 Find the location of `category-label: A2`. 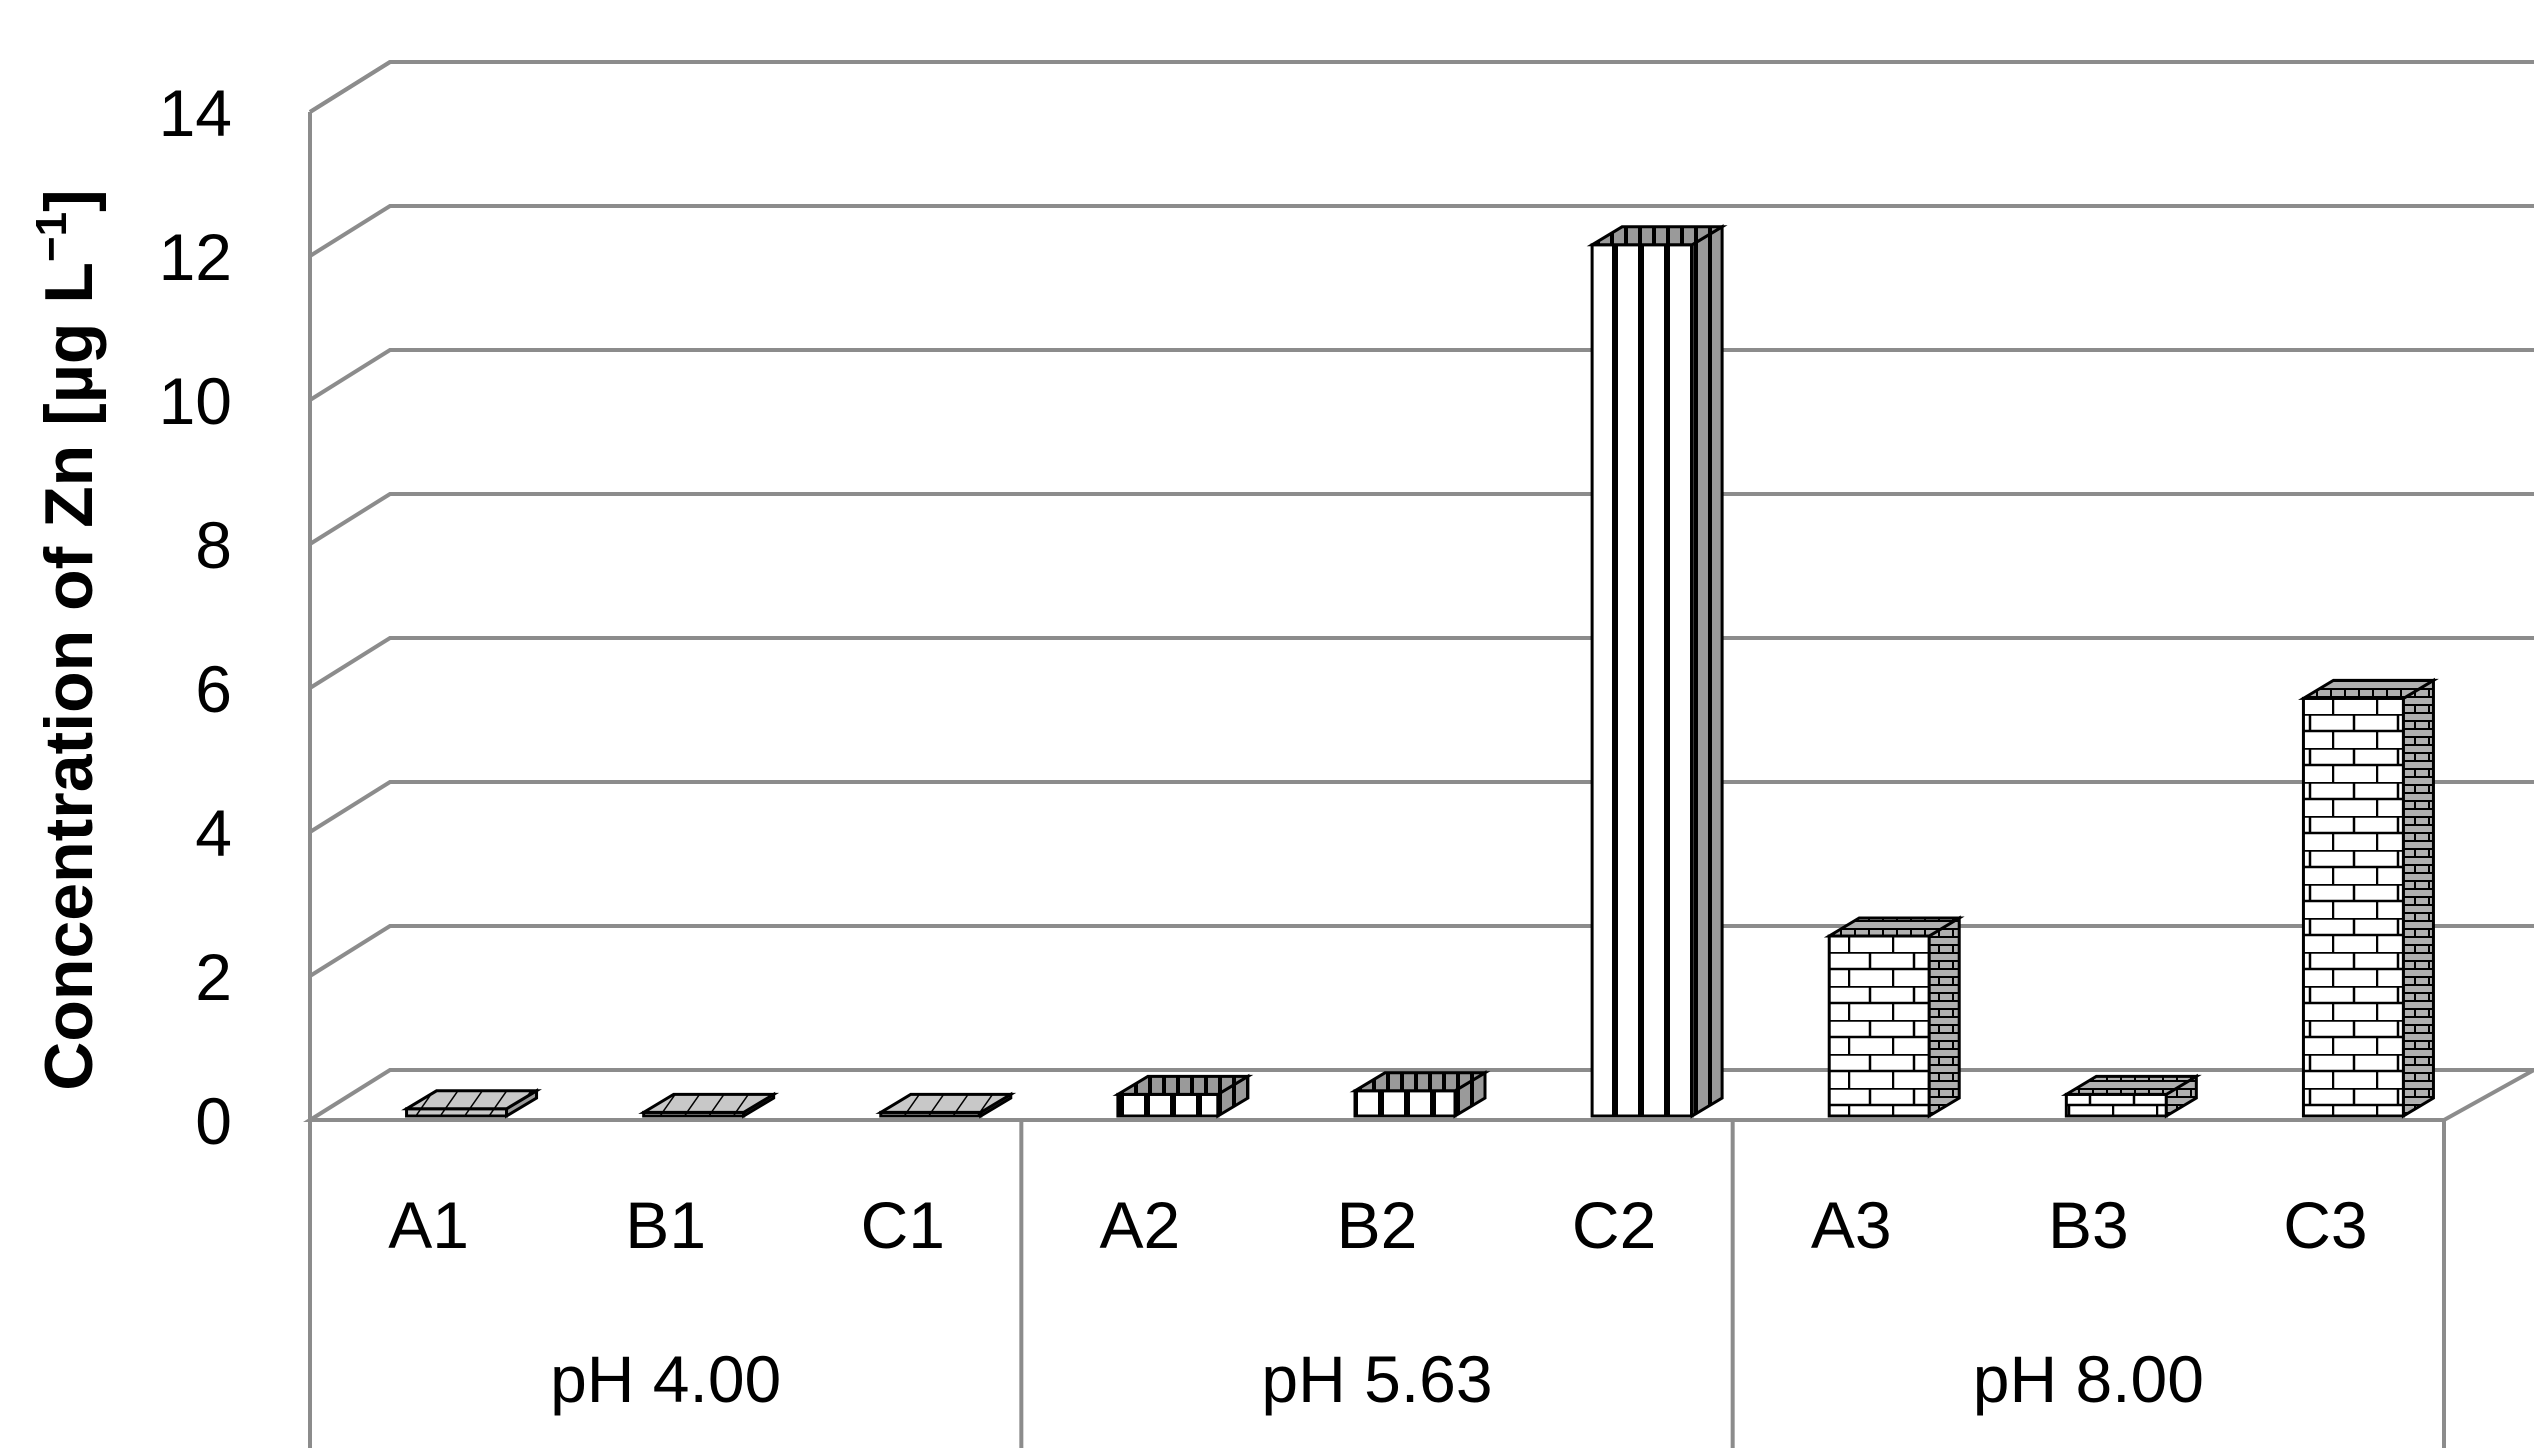

category-label: A2 is located at coordinates (1140, 1225).